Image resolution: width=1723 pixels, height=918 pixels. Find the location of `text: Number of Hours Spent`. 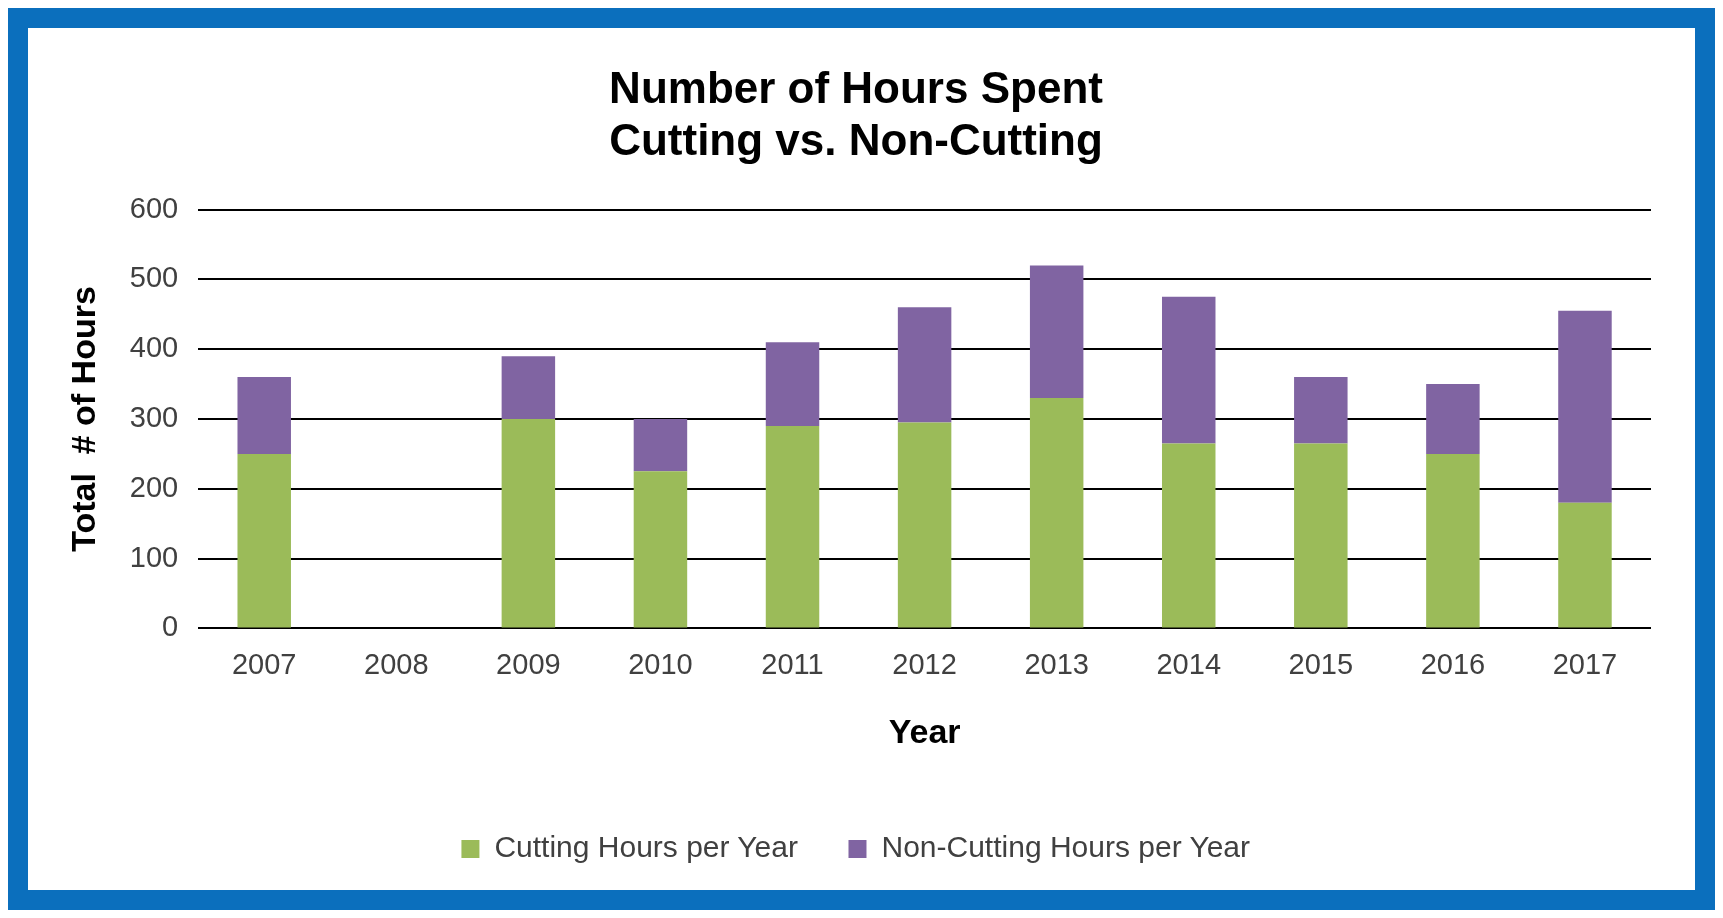

text: Number of Hours Spent is located at coordinates (856, 87).